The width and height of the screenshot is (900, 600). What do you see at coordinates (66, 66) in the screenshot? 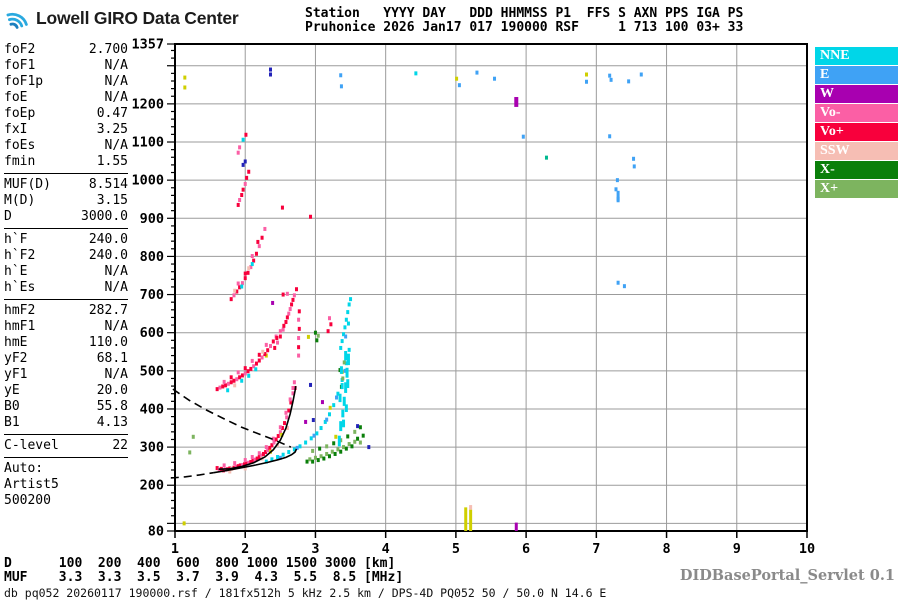
I see `param-row: foF1 N/A` at bounding box center [66, 66].